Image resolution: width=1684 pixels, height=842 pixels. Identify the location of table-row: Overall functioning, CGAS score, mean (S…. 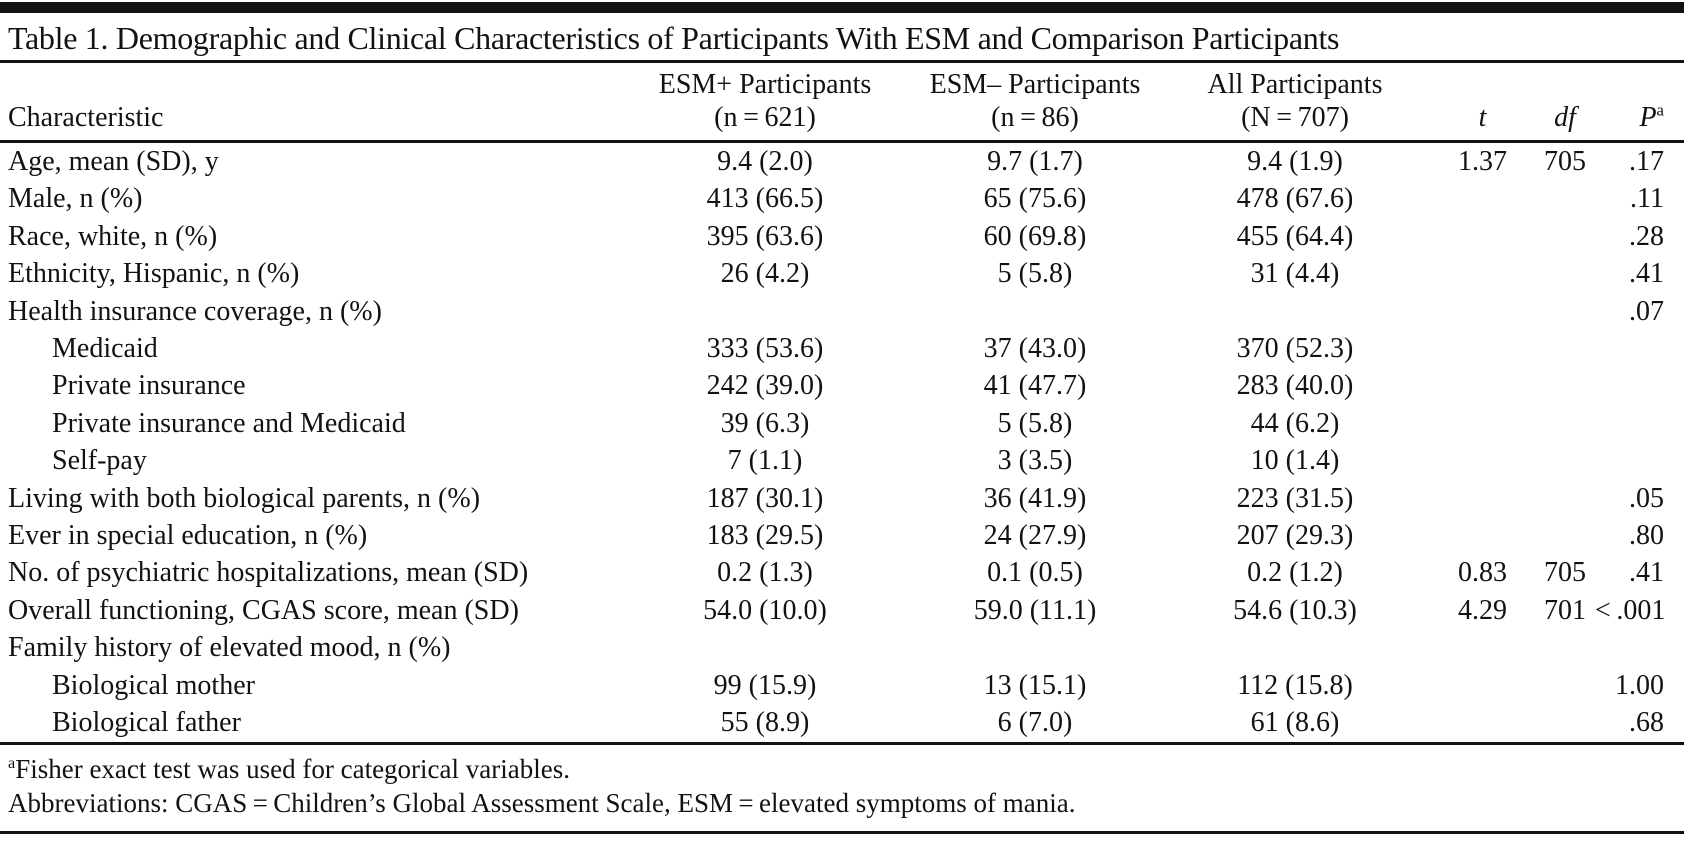
(842, 610).